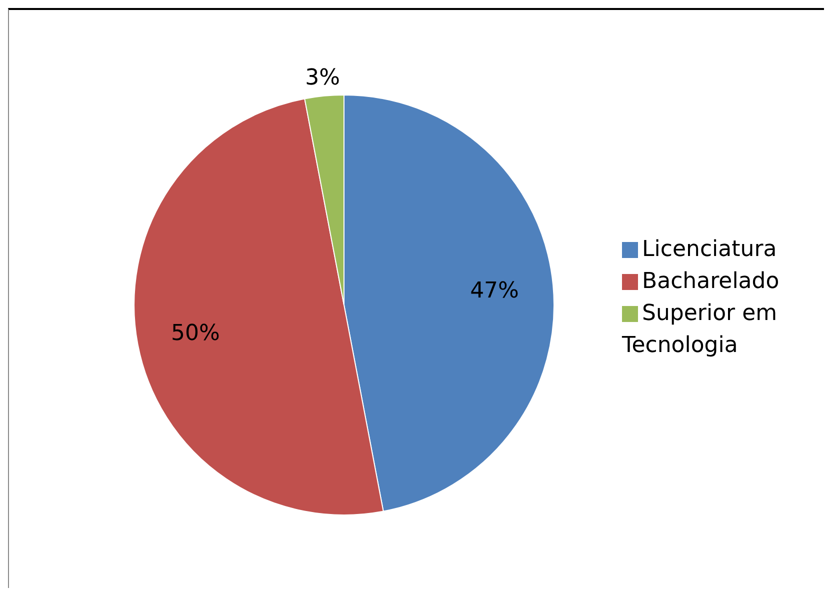 The image size is (831, 594). Describe the element at coordinates (195, 333) in the screenshot. I see `data-label: 50%` at that location.